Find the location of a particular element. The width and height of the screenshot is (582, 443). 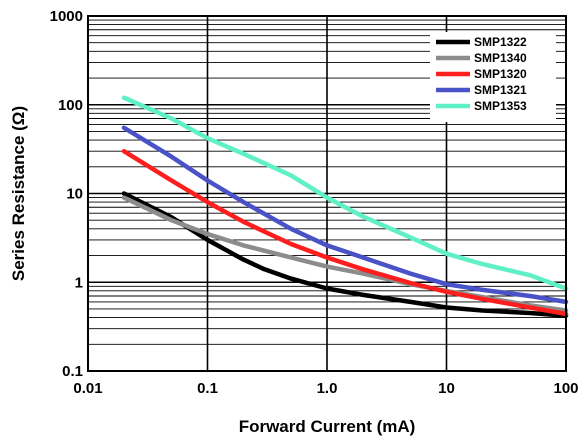

x-tick-label: 1.0 is located at coordinates (327, 388).